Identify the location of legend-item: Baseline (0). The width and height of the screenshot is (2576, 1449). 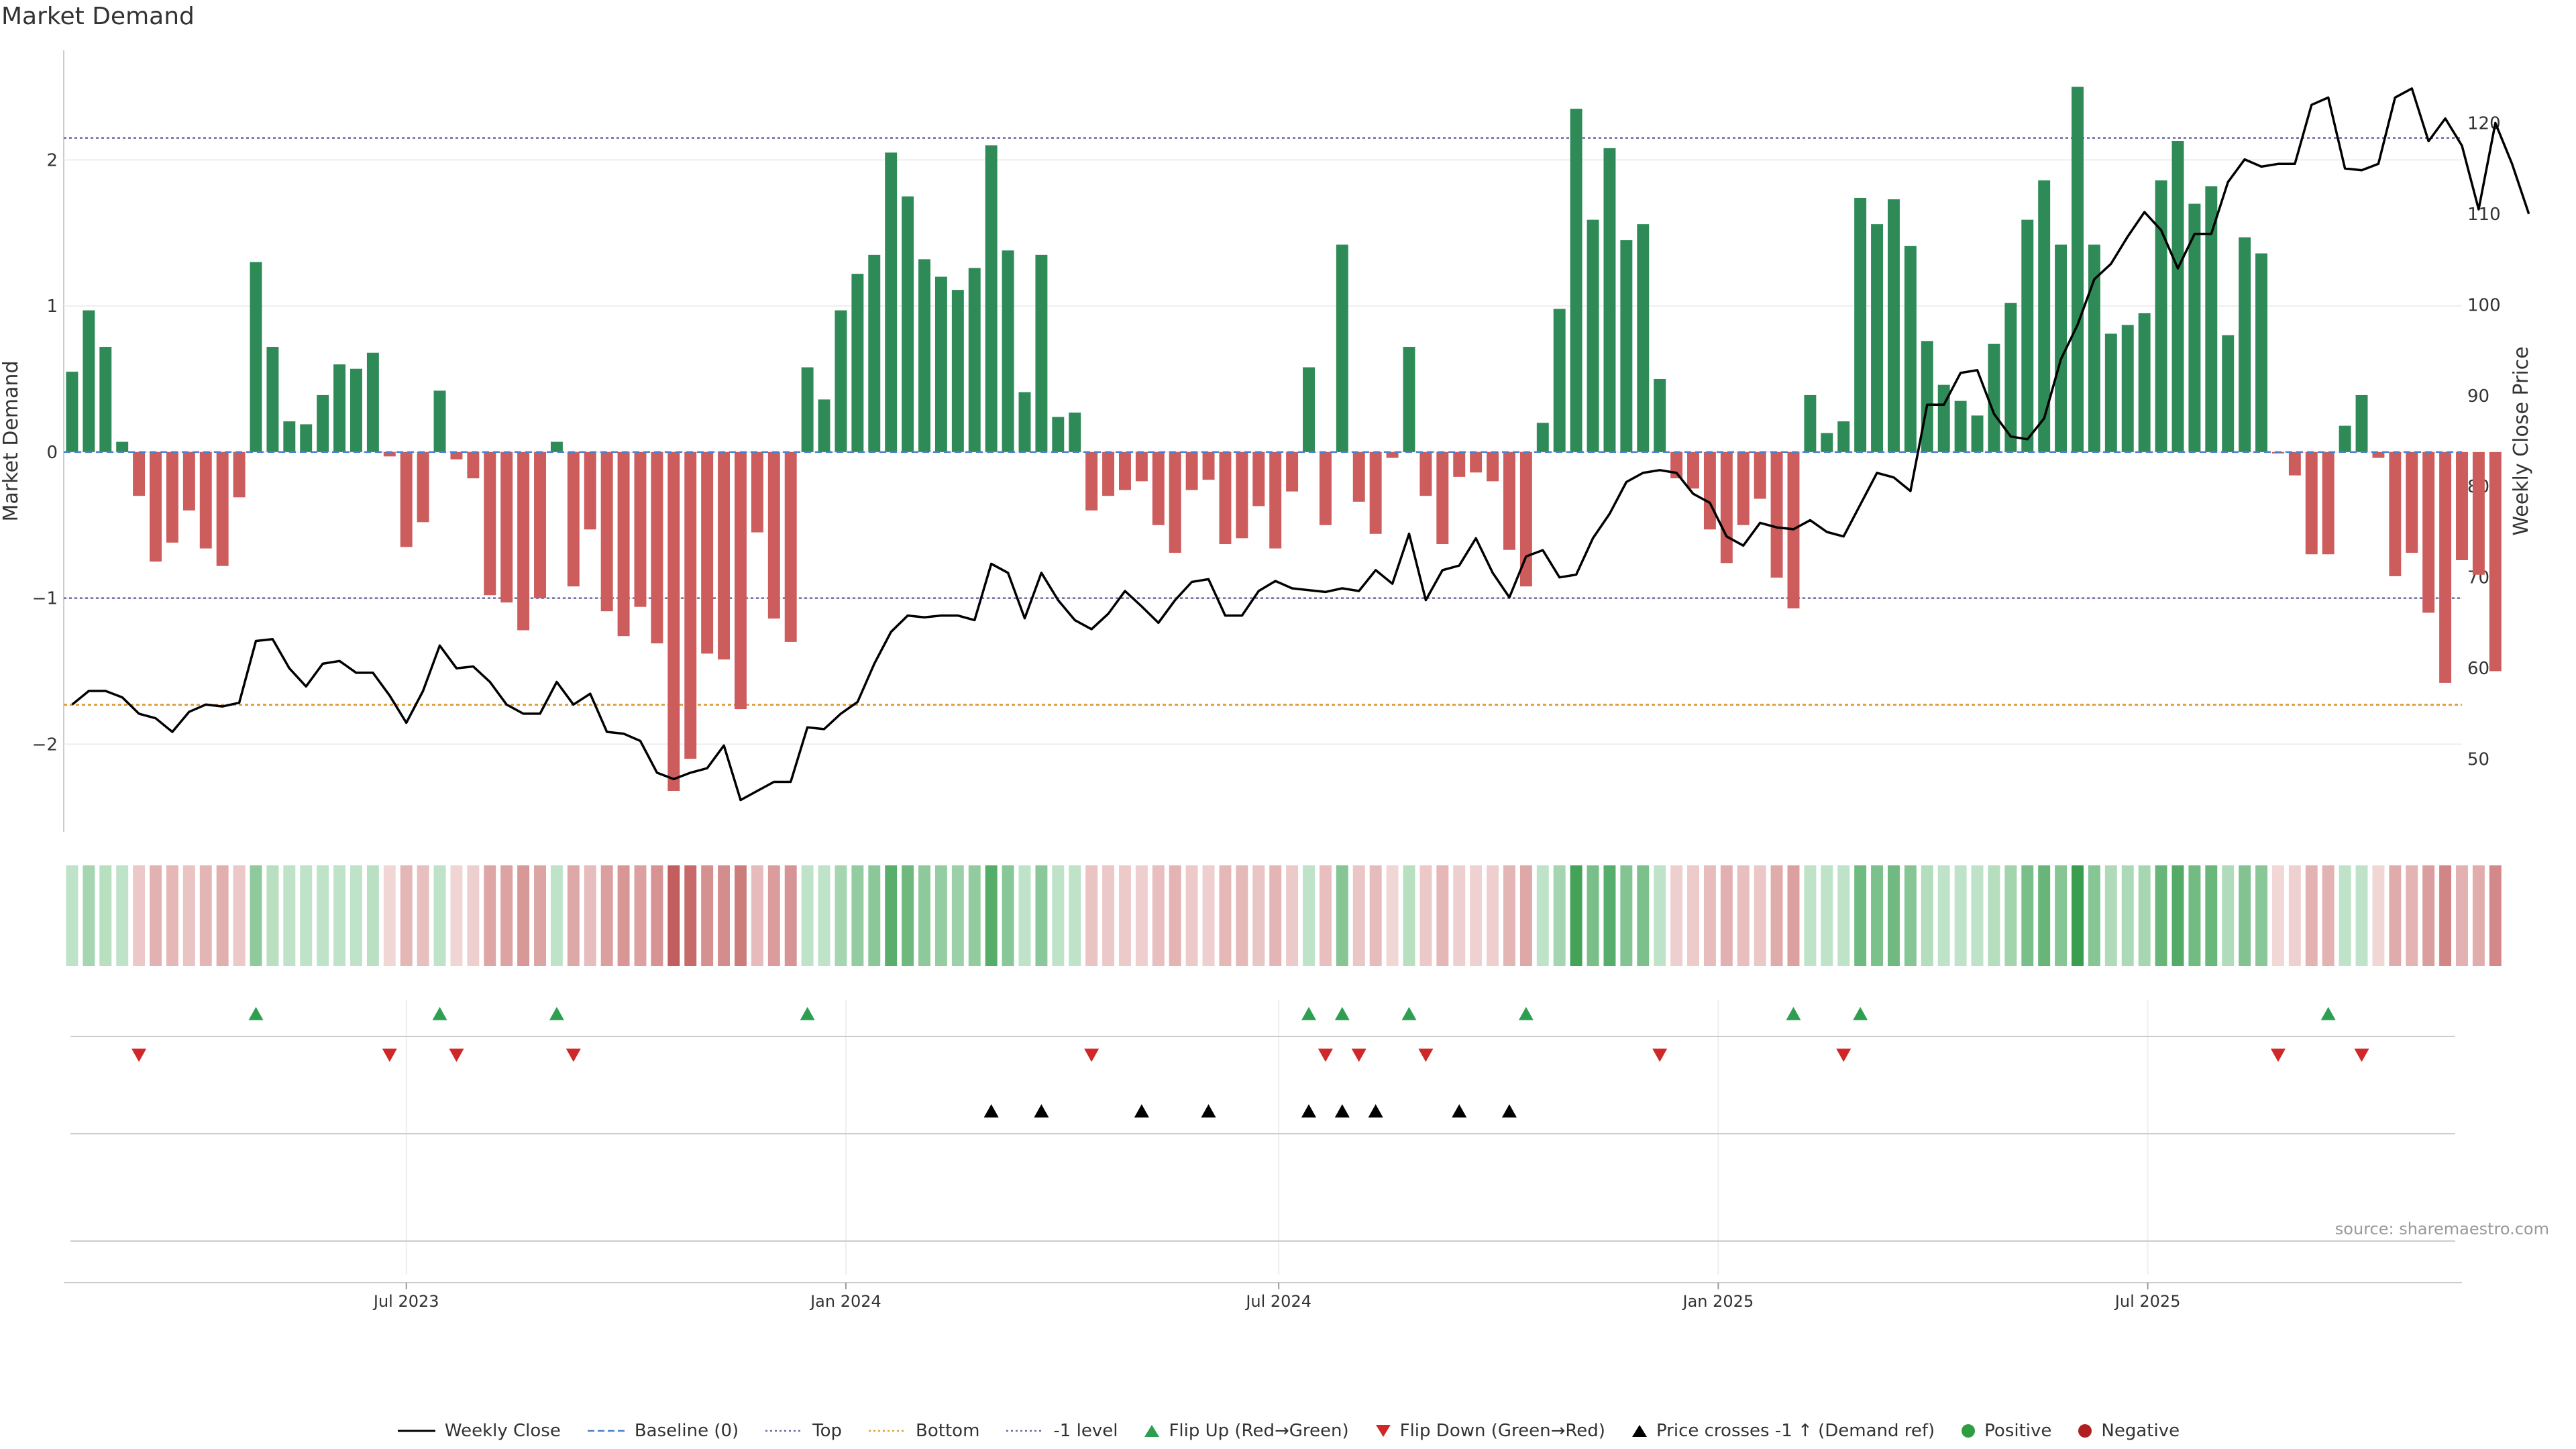
(662, 1431).